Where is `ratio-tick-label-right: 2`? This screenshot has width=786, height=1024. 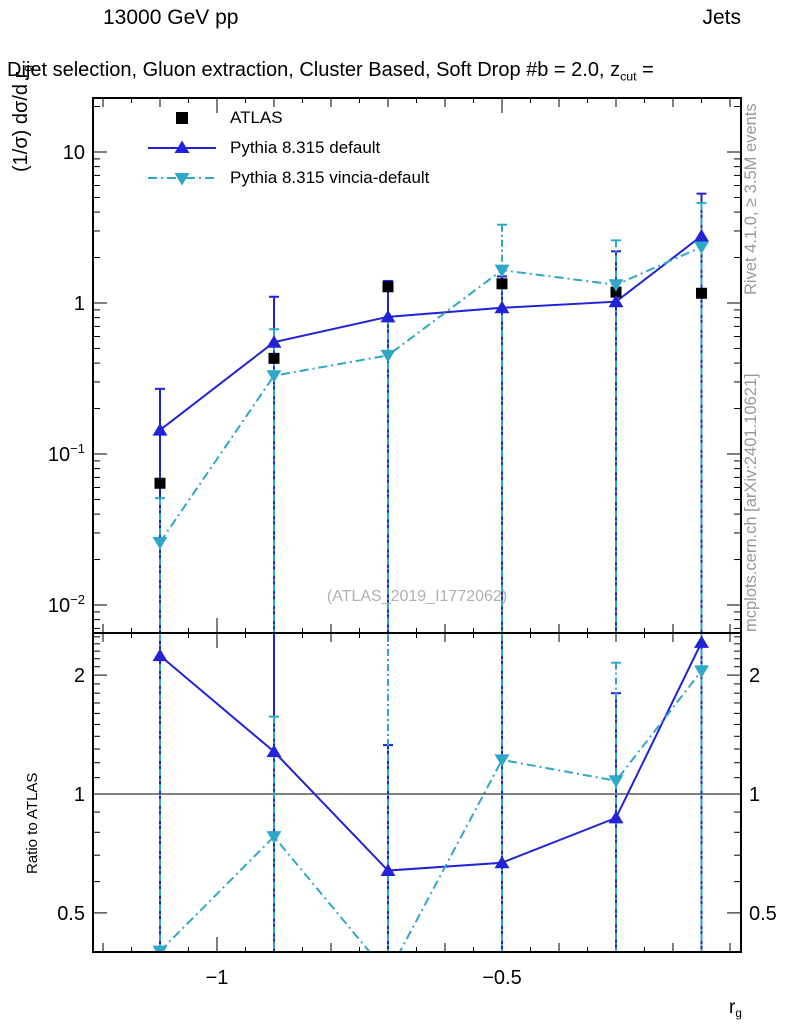 ratio-tick-label-right: 2 is located at coordinates (754, 676).